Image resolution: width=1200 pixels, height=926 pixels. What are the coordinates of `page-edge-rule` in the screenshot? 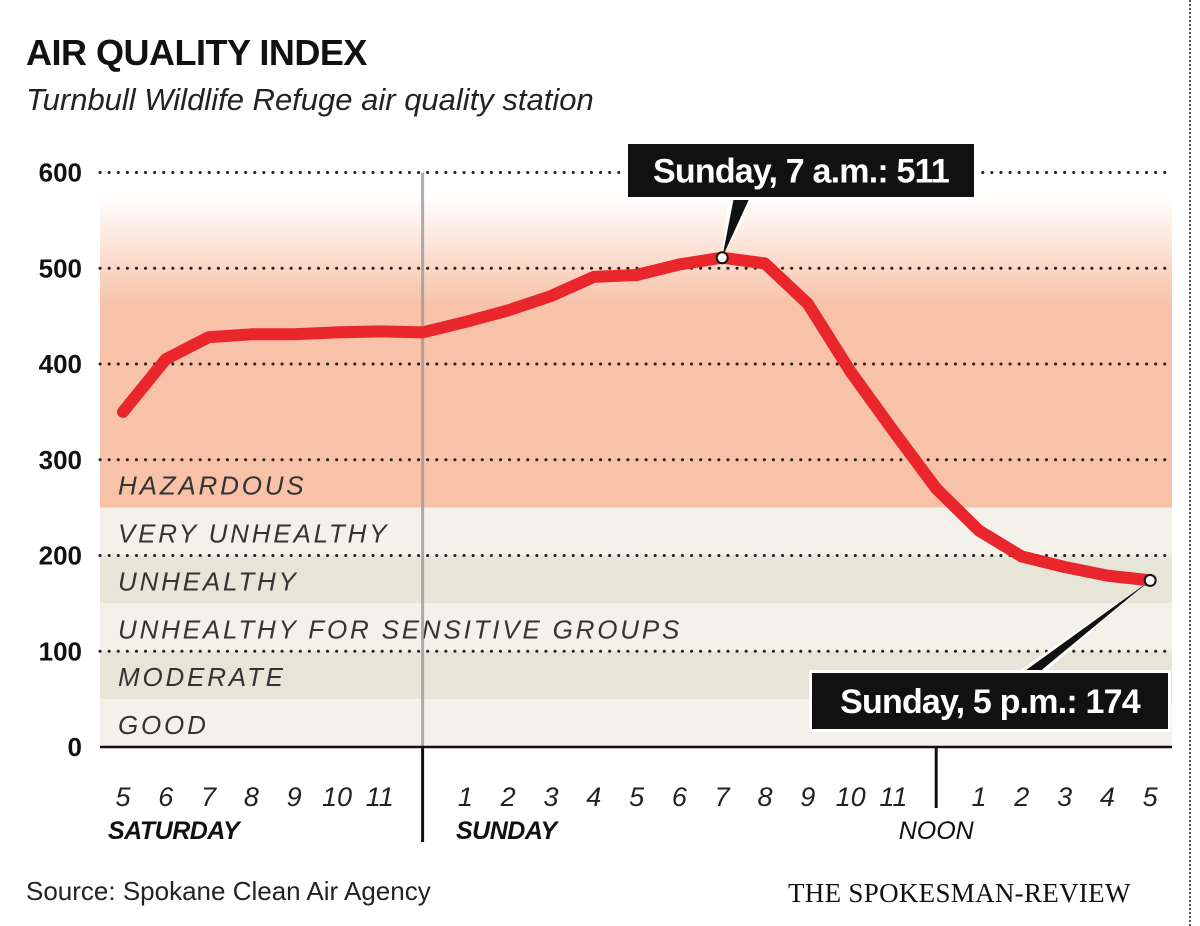 It's located at (1190, 463).